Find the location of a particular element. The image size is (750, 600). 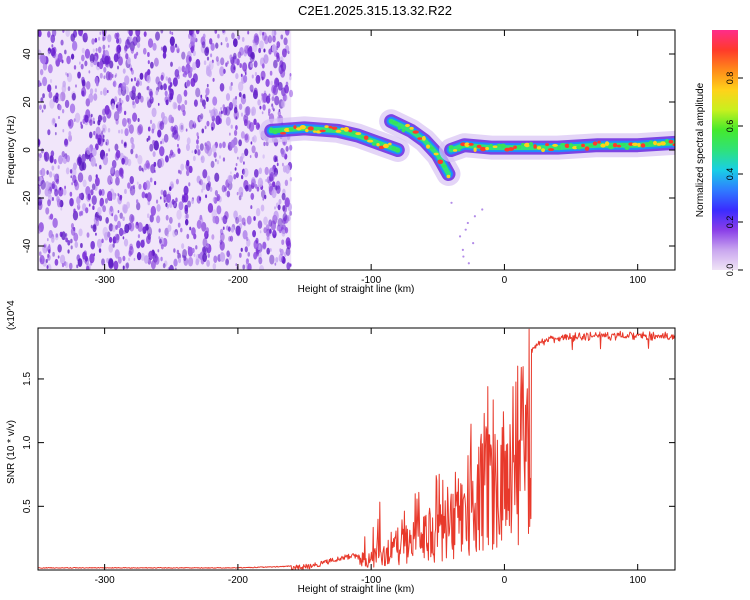

snr-y-multiplier: (x10^4) is located at coordinates (11, 315).